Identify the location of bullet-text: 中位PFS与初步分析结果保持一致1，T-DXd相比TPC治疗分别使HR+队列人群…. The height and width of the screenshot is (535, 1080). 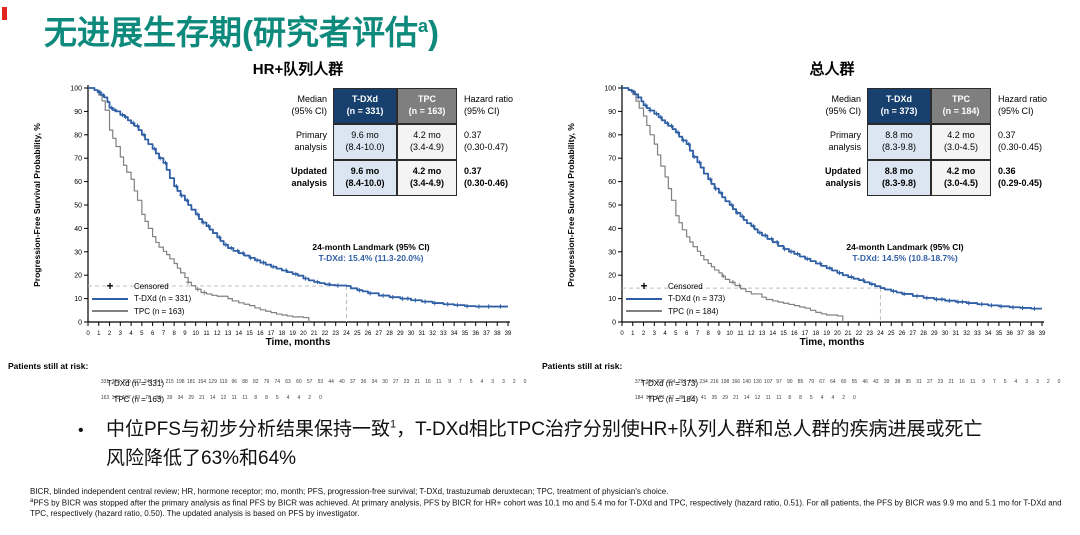
(544, 443).